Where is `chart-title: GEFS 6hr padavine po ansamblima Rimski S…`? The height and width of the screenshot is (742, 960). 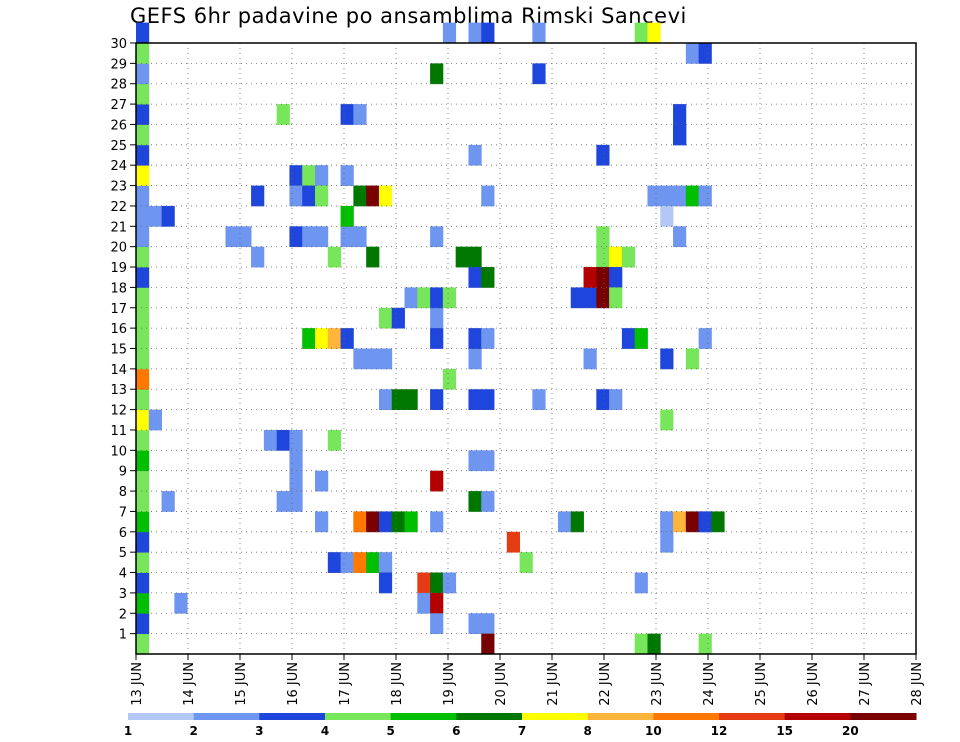 chart-title: GEFS 6hr padavine po ansamblima Rimski S… is located at coordinates (408, 16).